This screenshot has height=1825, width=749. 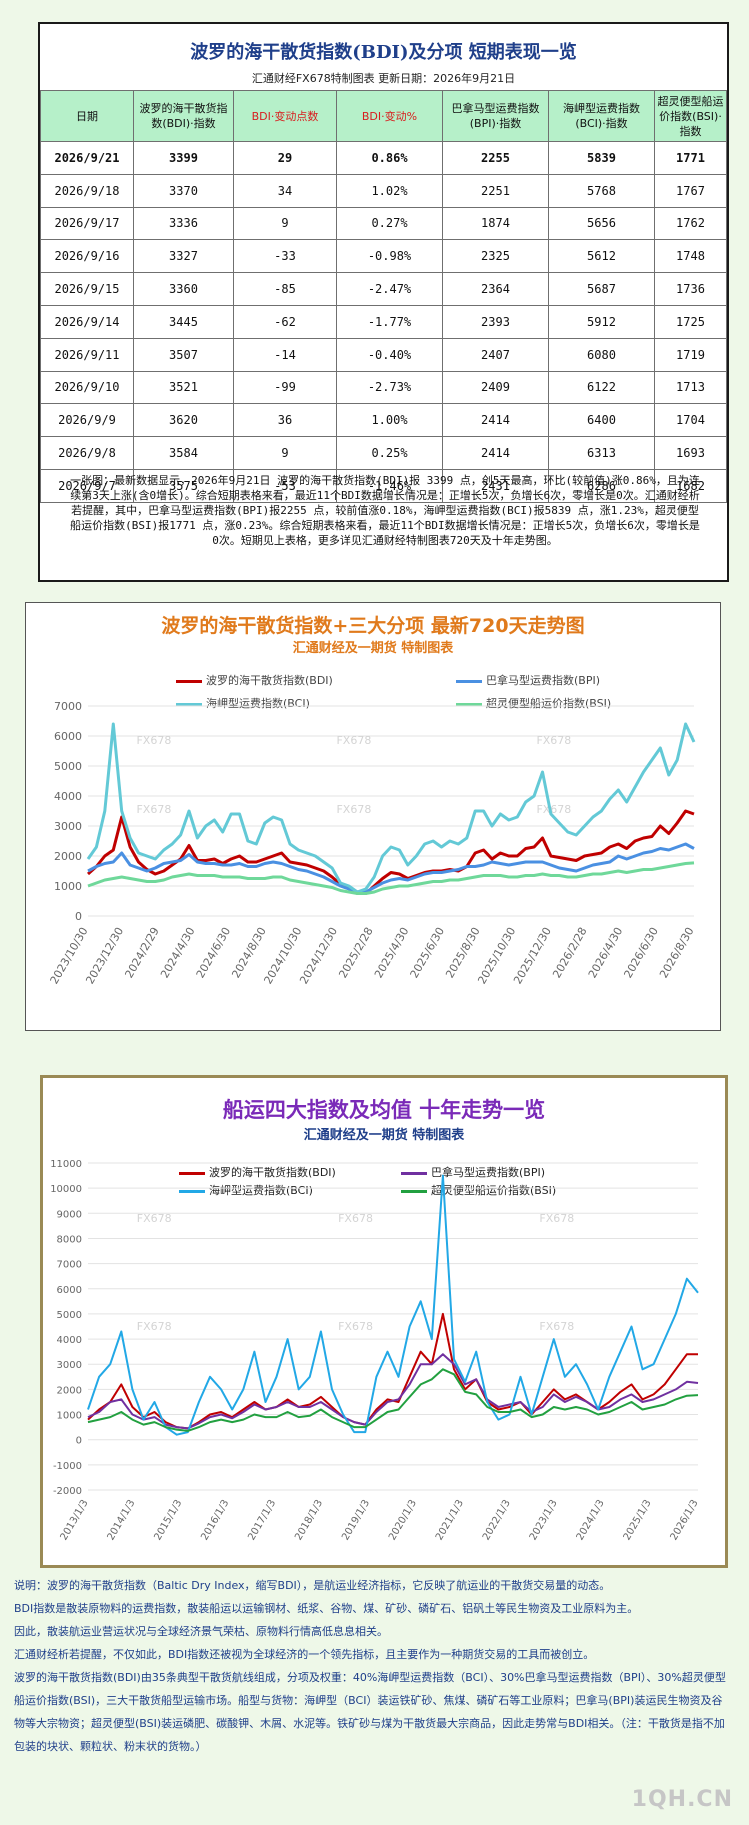 What do you see at coordinates (215, 1520) in the screenshot?
I see `x-tick-label: 2016/1/3` at bounding box center [215, 1520].